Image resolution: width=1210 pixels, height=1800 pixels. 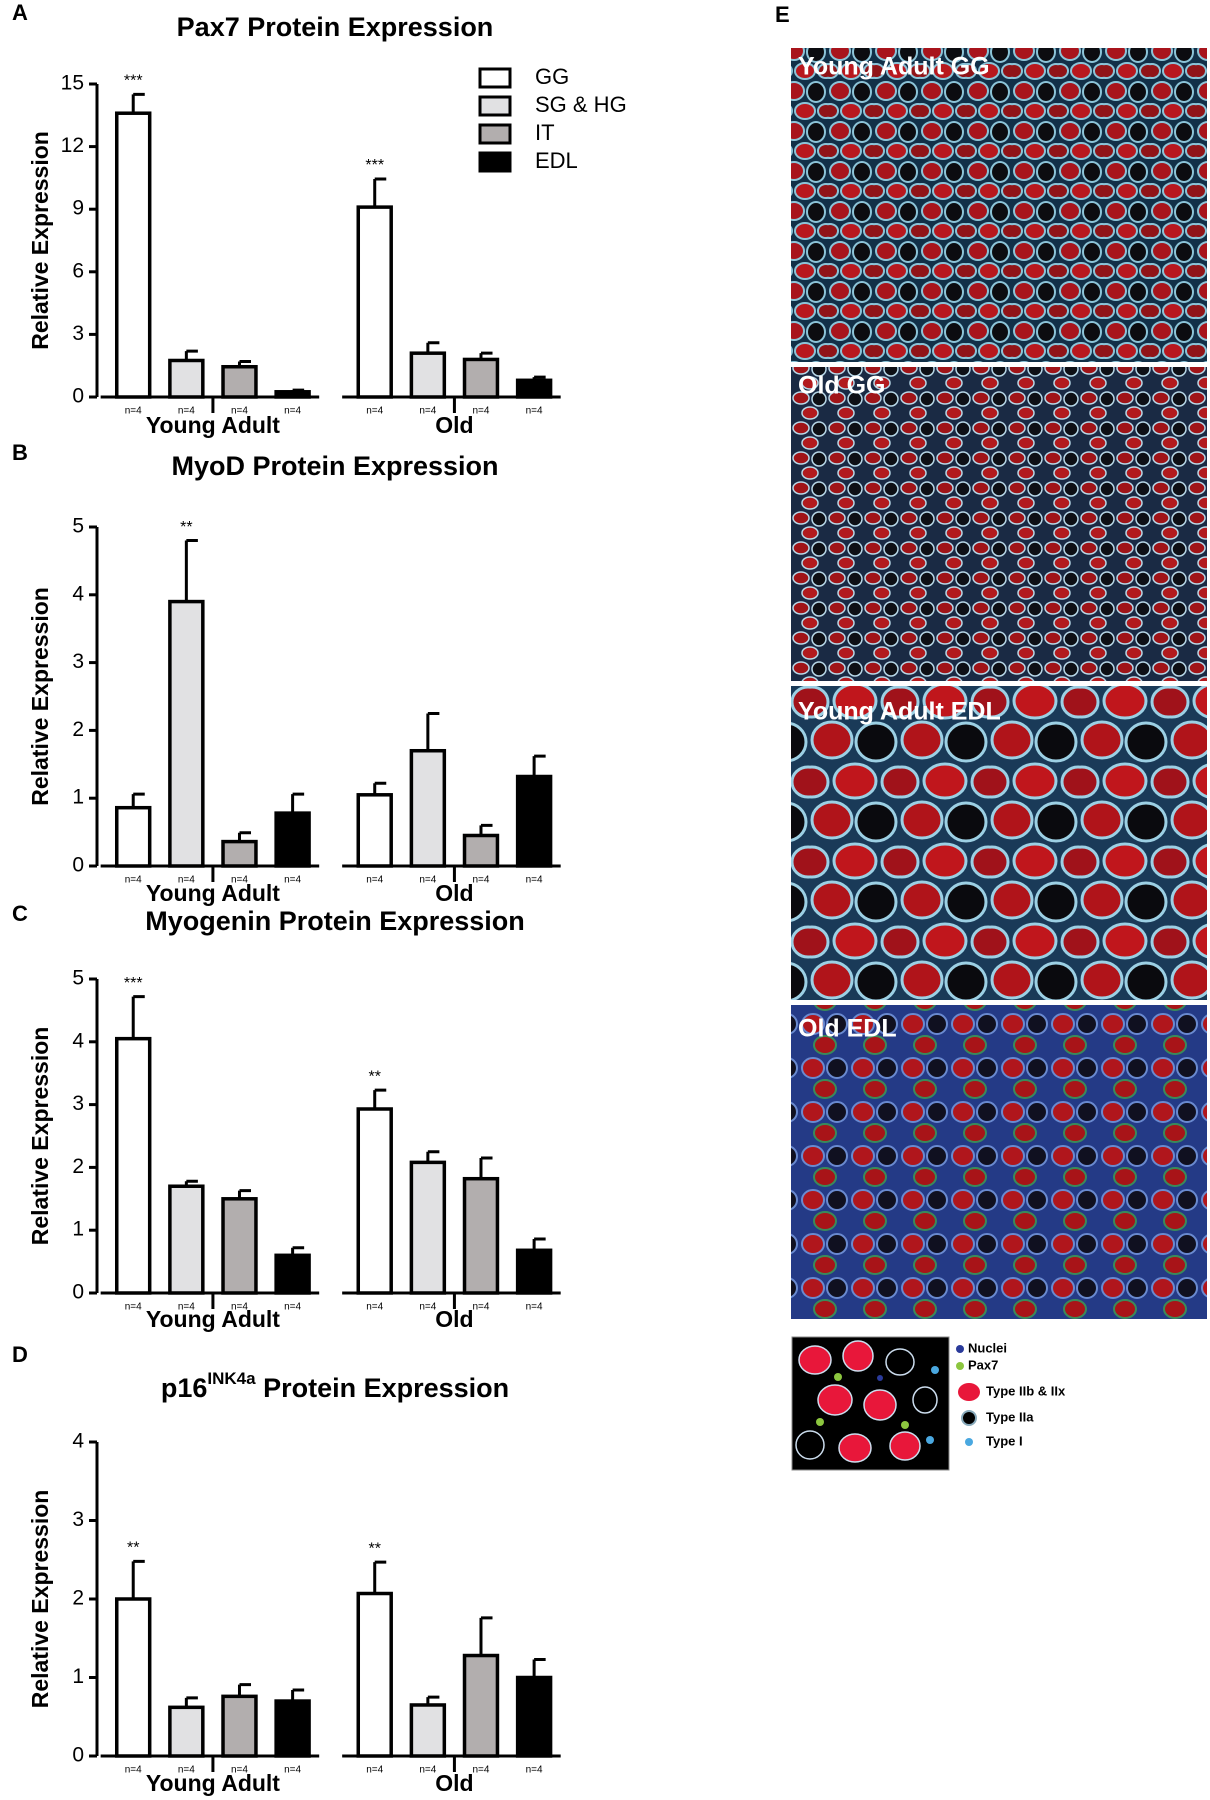 What do you see at coordinates (894, 67) in the screenshot?
I see `image-label: Young Adult GG` at bounding box center [894, 67].